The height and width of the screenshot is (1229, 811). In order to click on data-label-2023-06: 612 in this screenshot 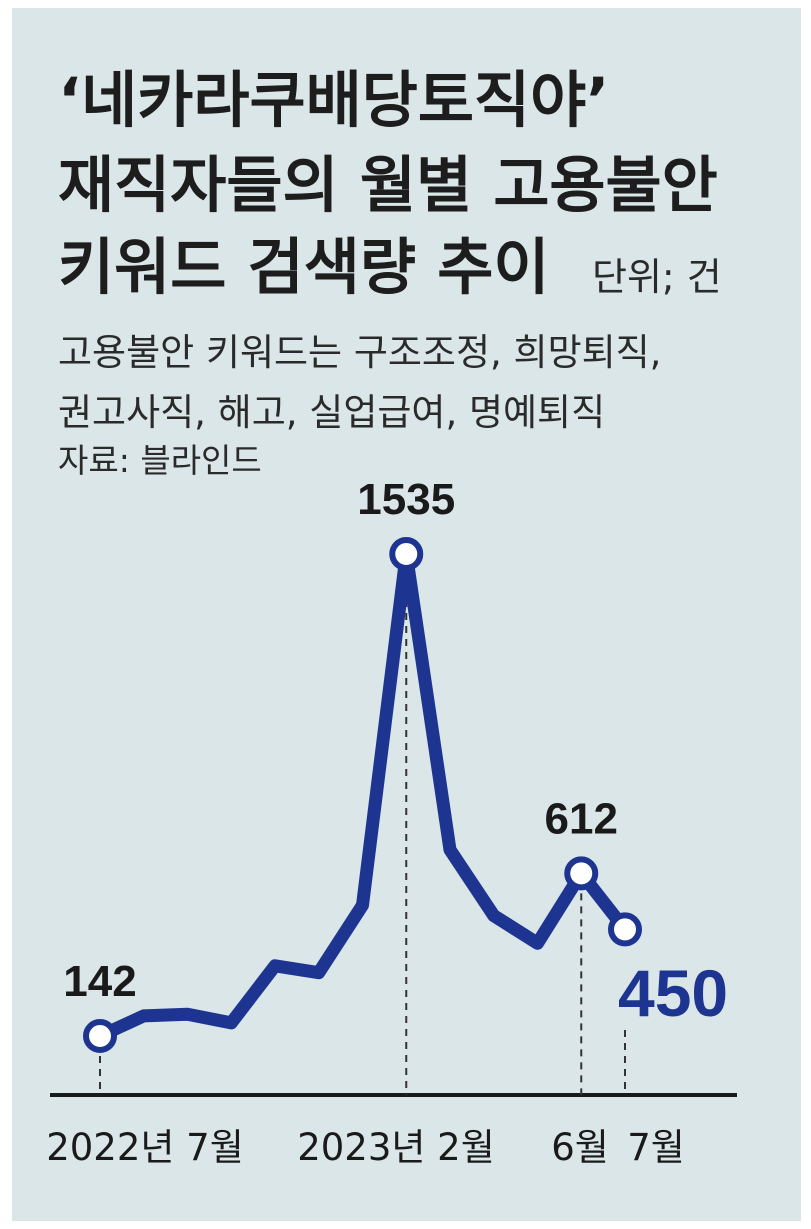, I will do `click(581, 818)`.